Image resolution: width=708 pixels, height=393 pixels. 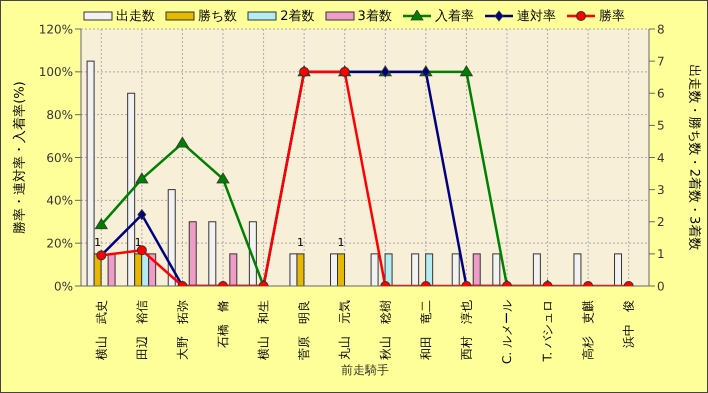 I want to click on legend-label: 勝率, so click(x=611, y=16).